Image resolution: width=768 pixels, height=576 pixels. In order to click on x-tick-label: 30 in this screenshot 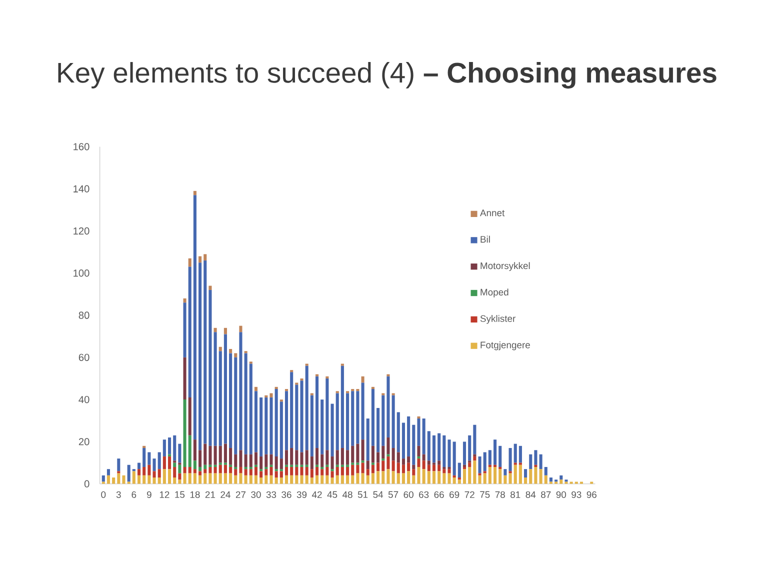, I will do `click(256, 494)`.